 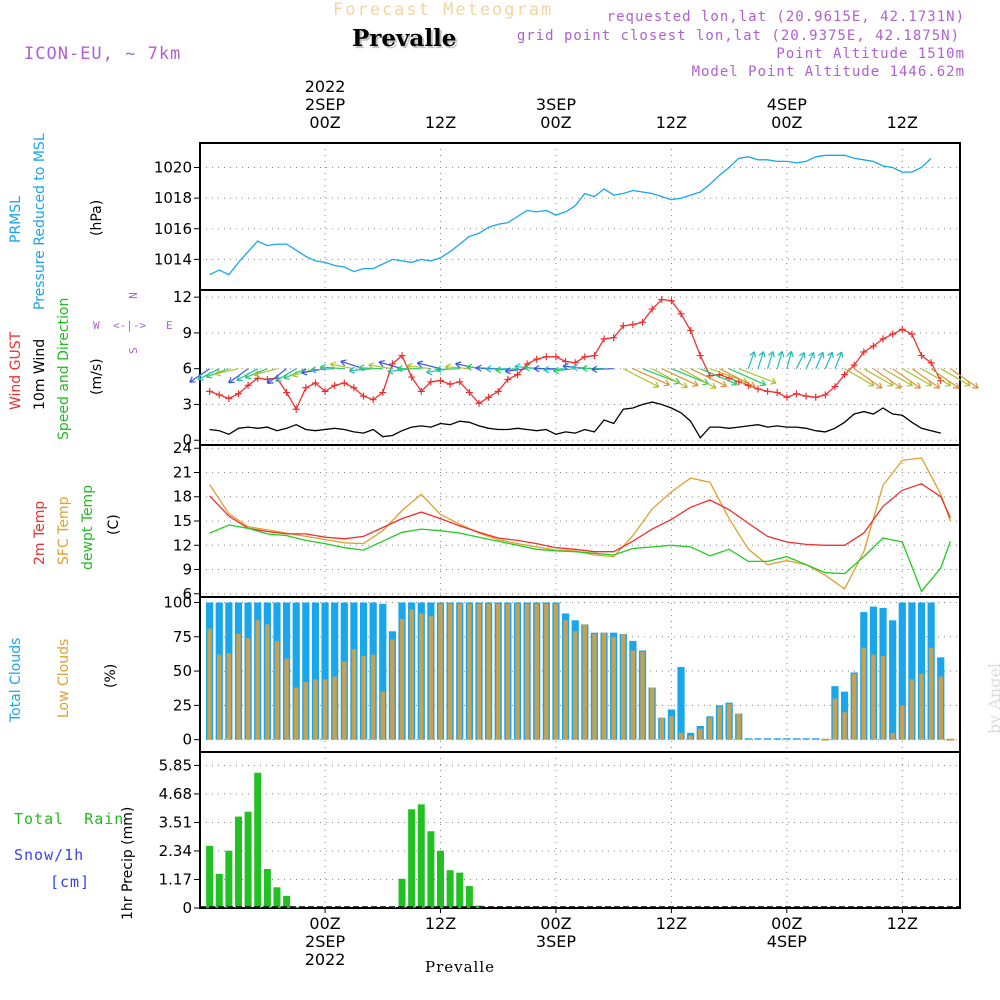 What do you see at coordinates (173, 259) in the screenshot?
I see `y-tick-label: 1014` at bounding box center [173, 259].